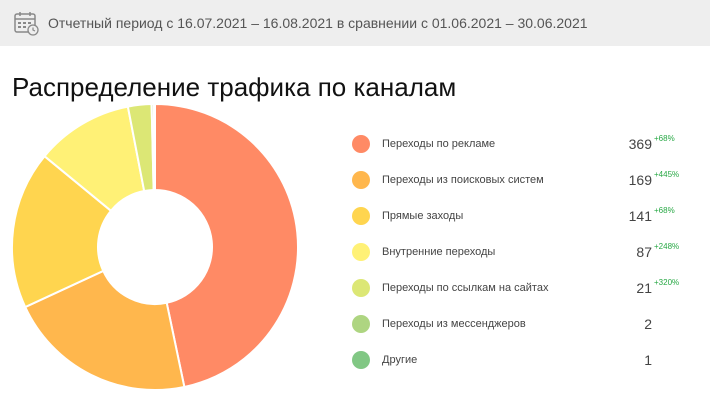 This screenshot has height=405, width=710. I want to click on legend-value: 369, so click(640, 144).